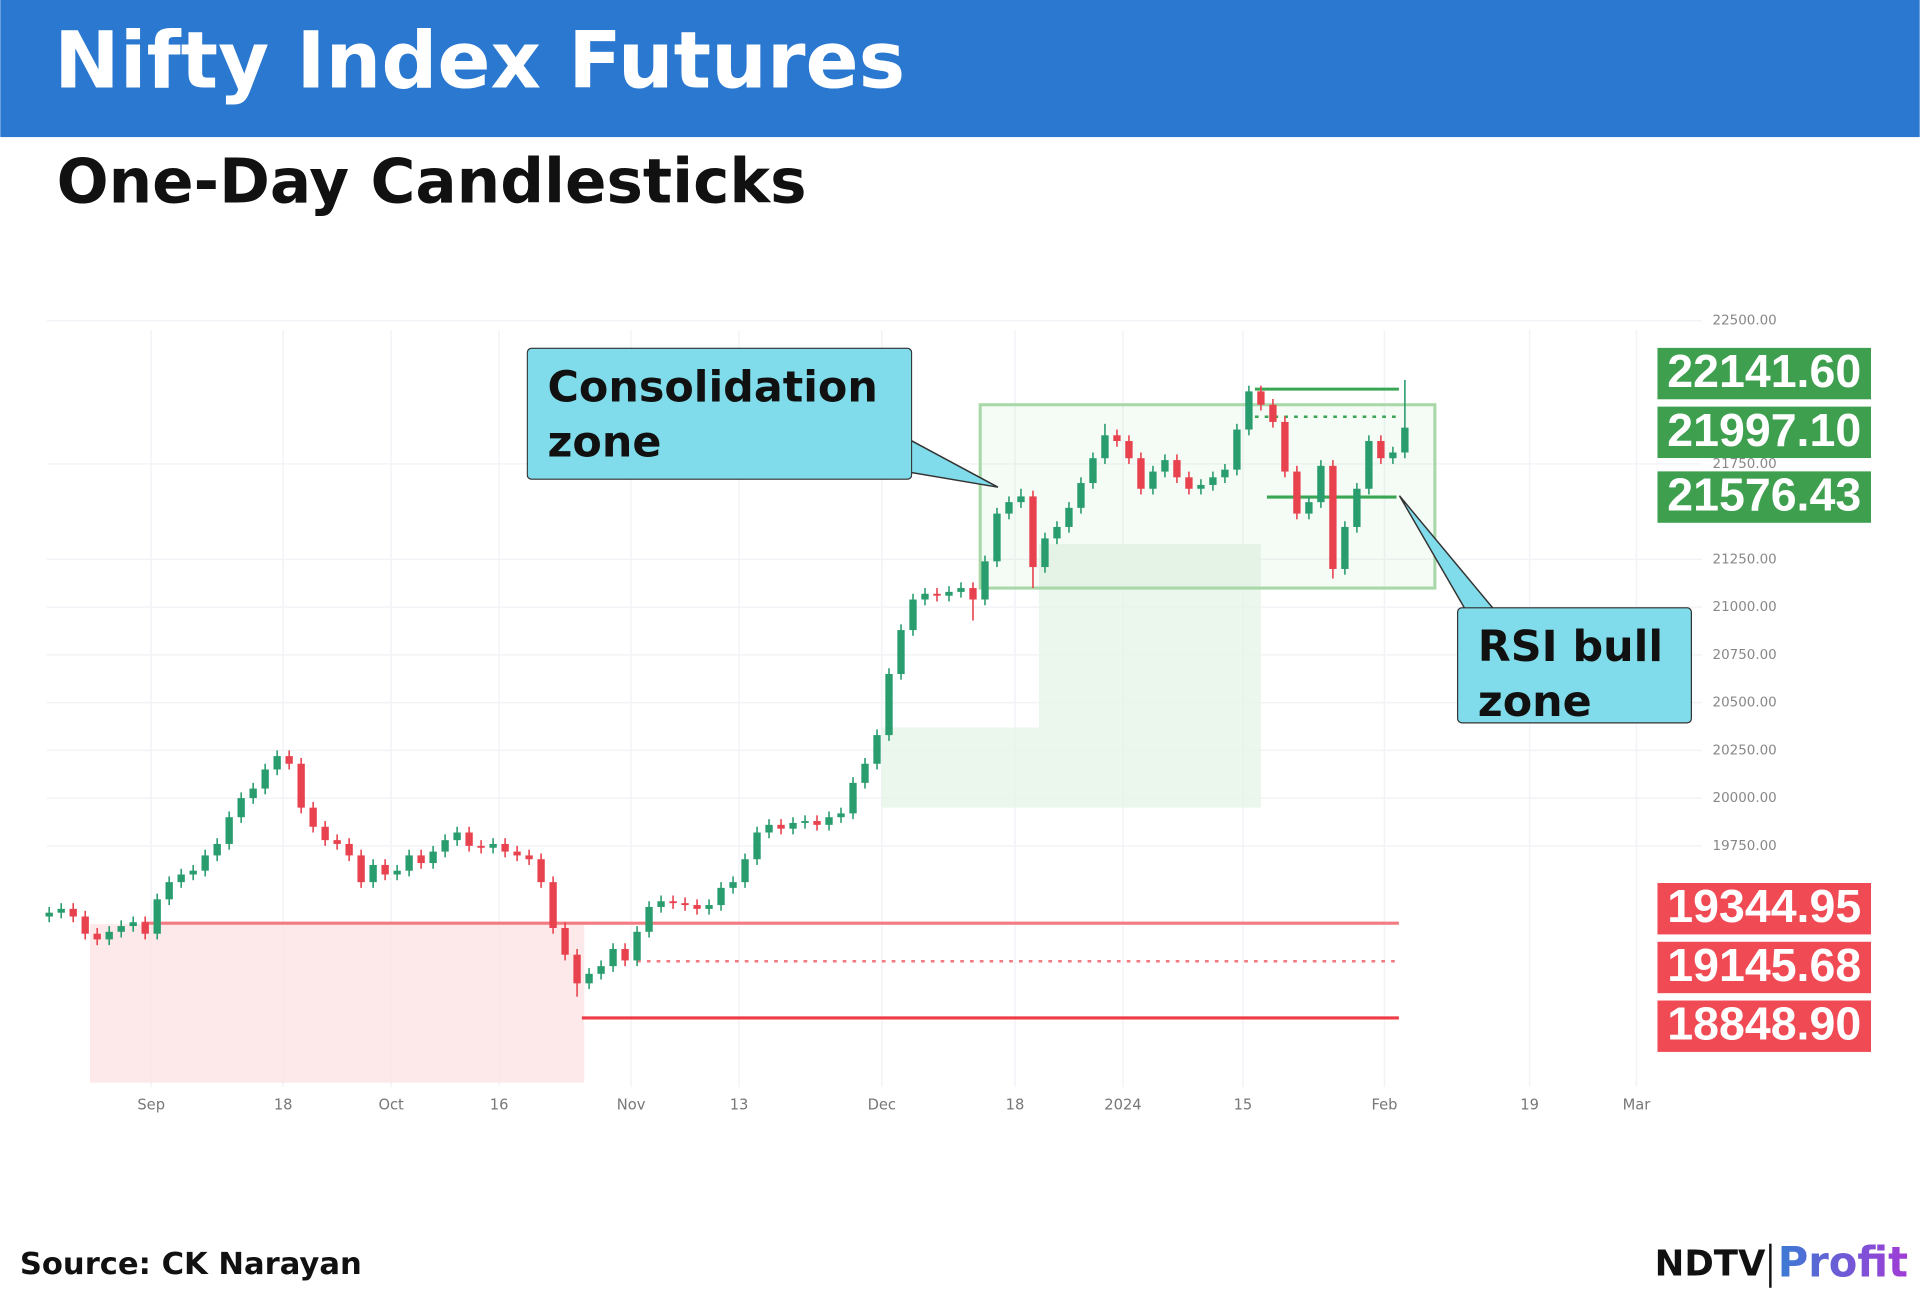 The image size is (1920, 1300). I want to click on price-label: 19145.68, so click(1764, 965).